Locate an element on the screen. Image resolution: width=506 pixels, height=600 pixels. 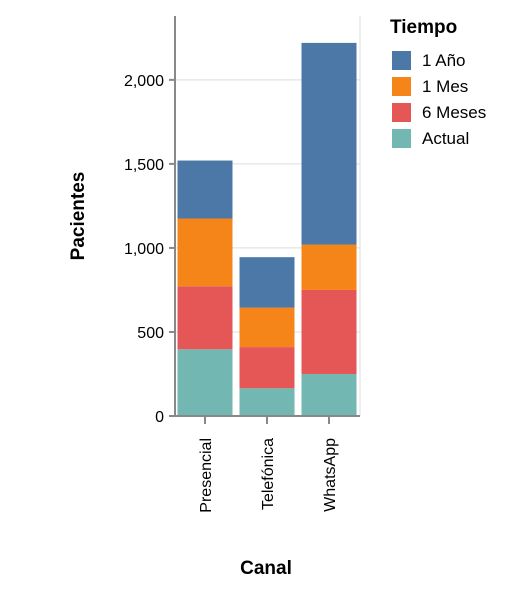
y-tick-label: 1,500 is located at coordinates (144, 165).